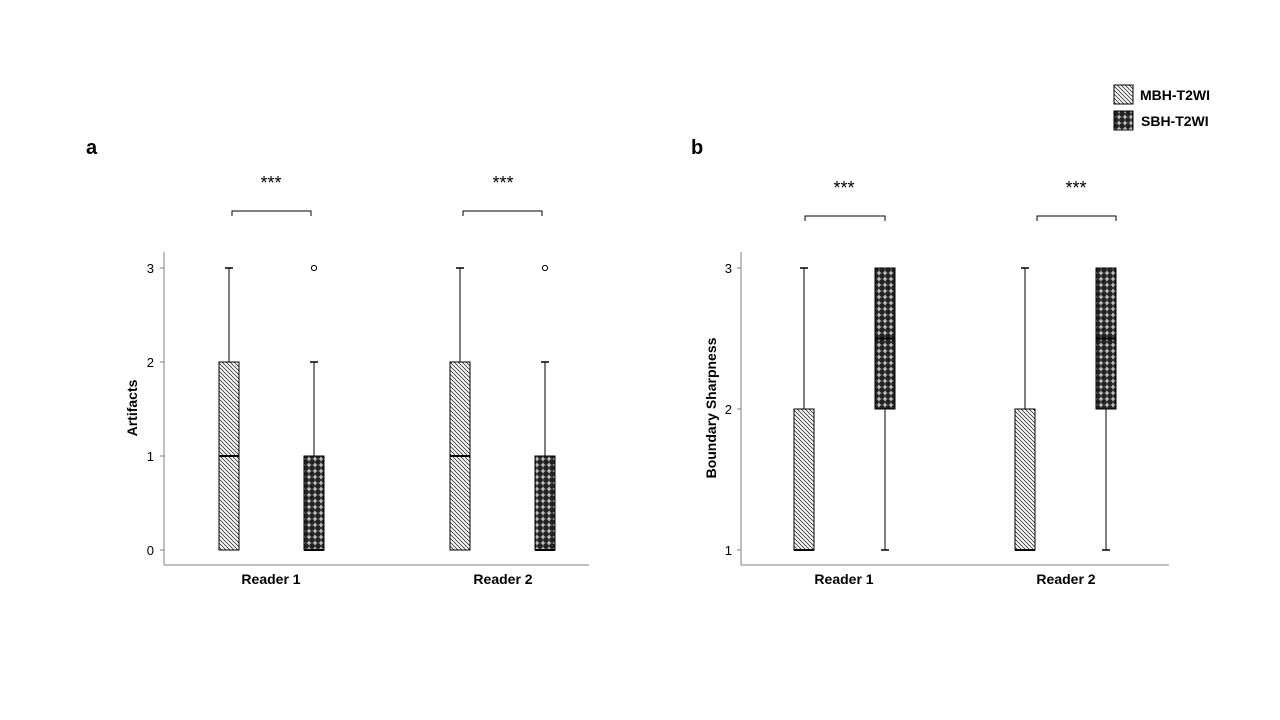  I want to click on legend-swatch-mbh, so click(1123, 94).